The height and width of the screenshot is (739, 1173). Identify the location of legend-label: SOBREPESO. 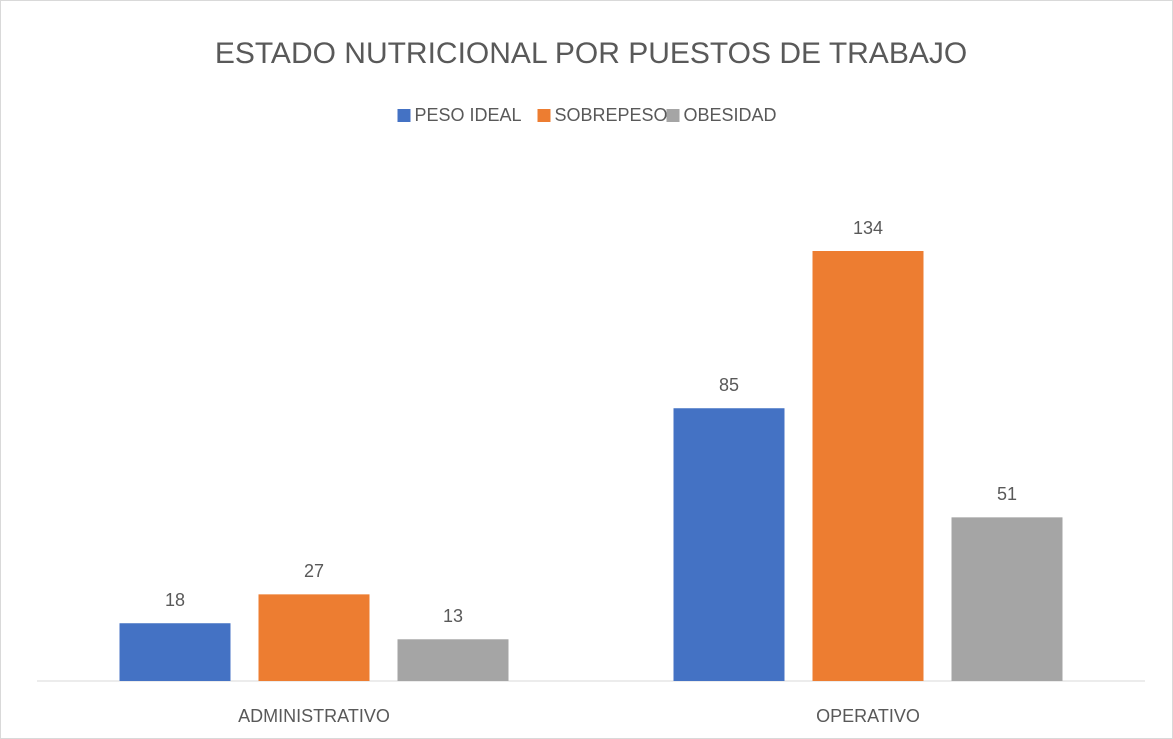
(611, 115).